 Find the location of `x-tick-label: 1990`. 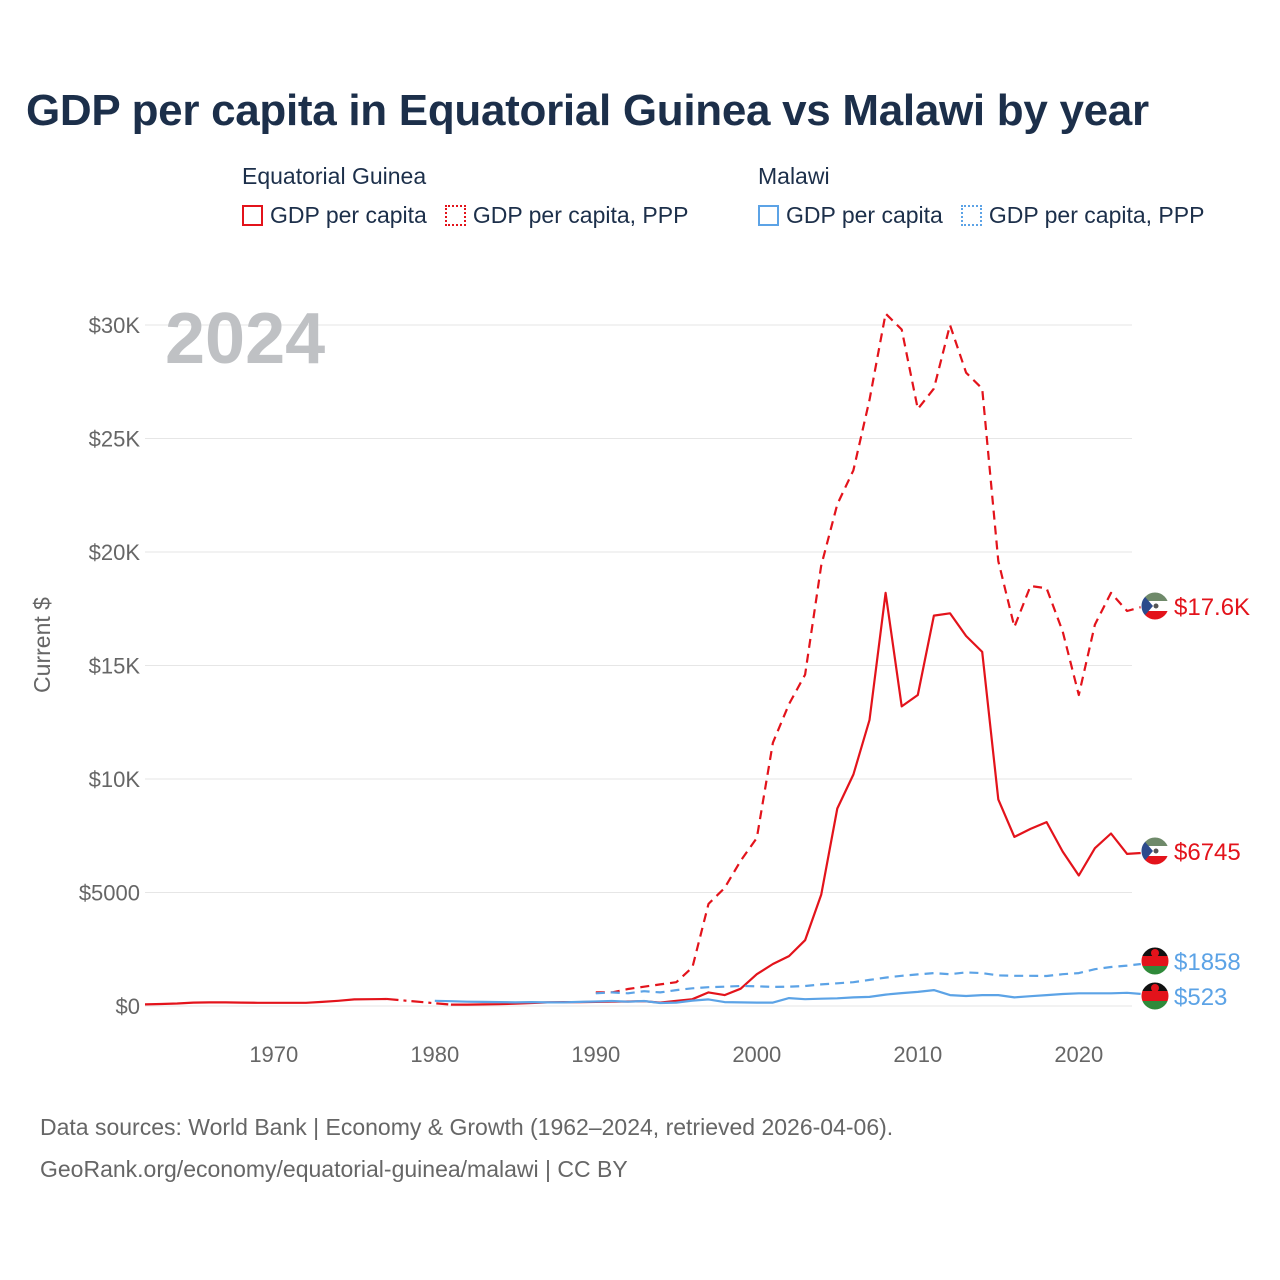

x-tick-label: 1990 is located at coordinates (595, 1054).